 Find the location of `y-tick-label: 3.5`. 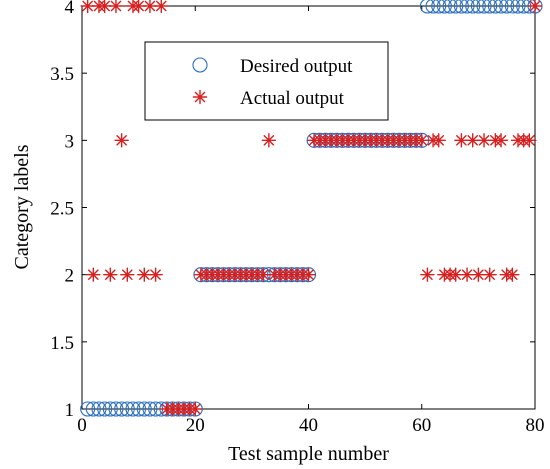

y-tick-label: 3.5 is located at coordinates (62, 74).